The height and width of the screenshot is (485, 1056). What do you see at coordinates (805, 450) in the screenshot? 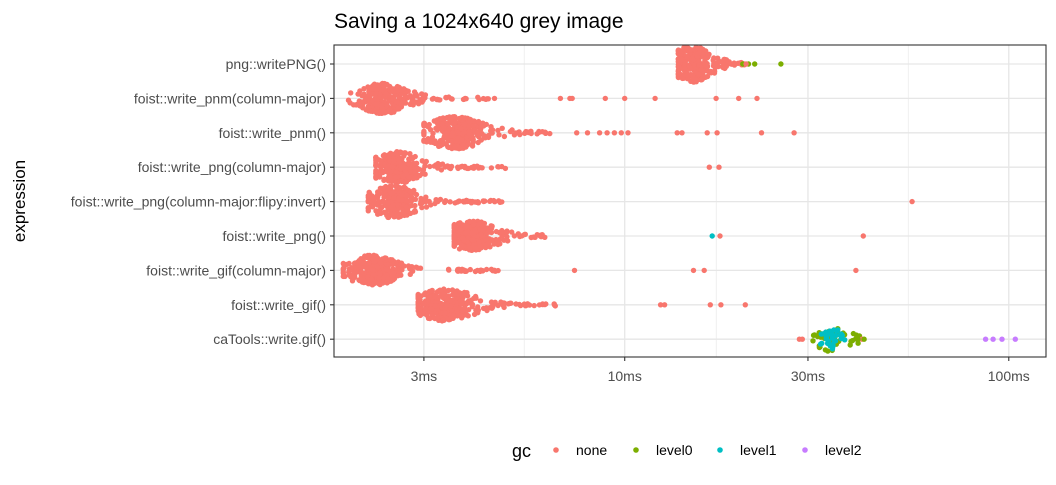
I see `legend-key-level2` at bounding box center [805, 450].